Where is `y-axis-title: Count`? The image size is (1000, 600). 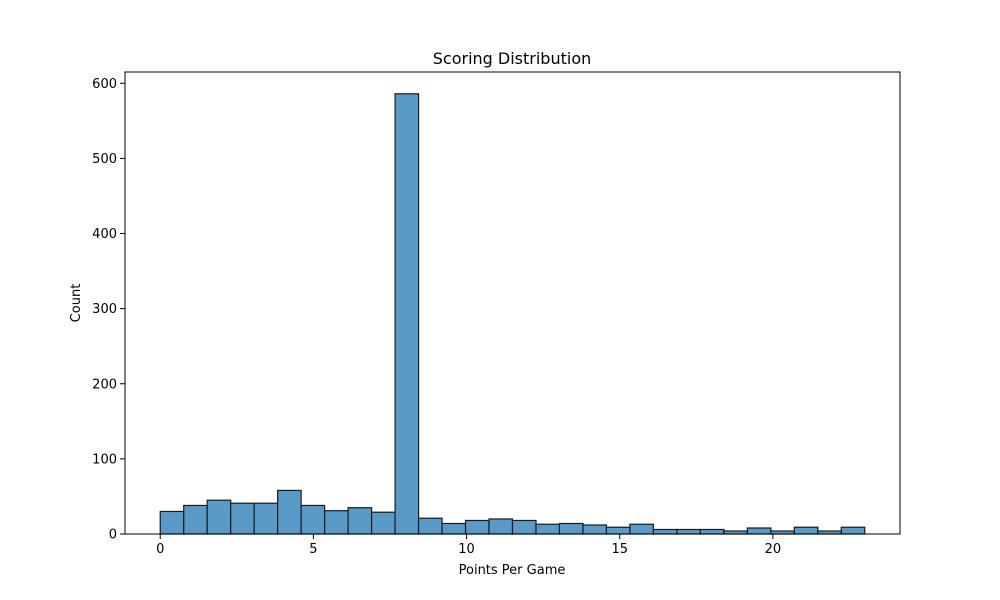 y-axis-title: Count is located at coordinates (76, 303).